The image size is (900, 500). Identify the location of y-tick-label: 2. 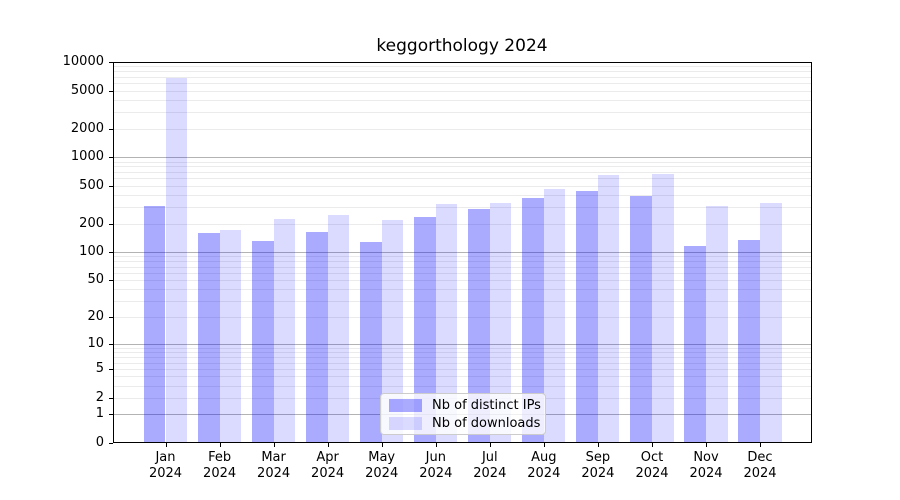
(99, 397).